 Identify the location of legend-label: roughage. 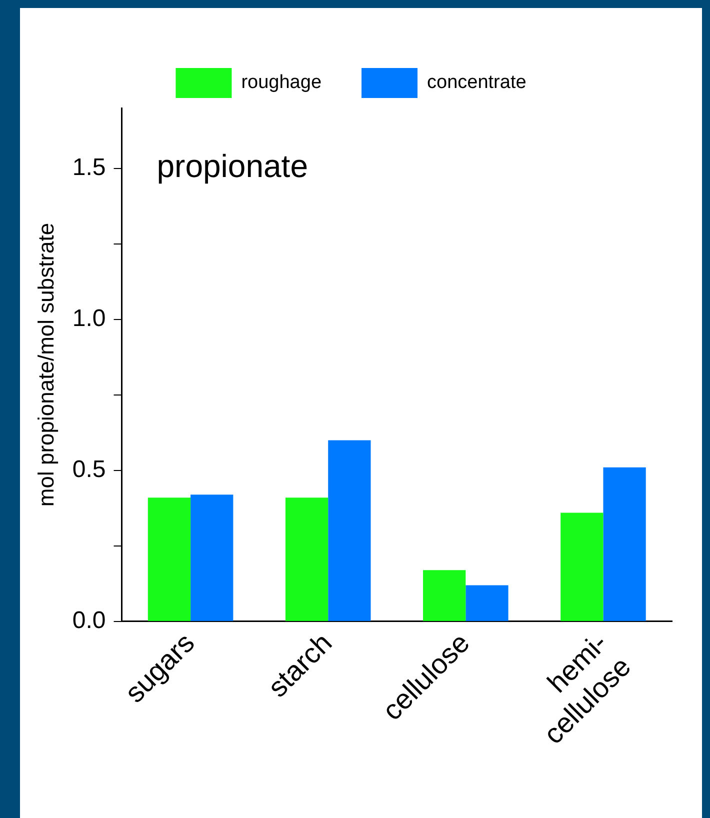
(281, 83).